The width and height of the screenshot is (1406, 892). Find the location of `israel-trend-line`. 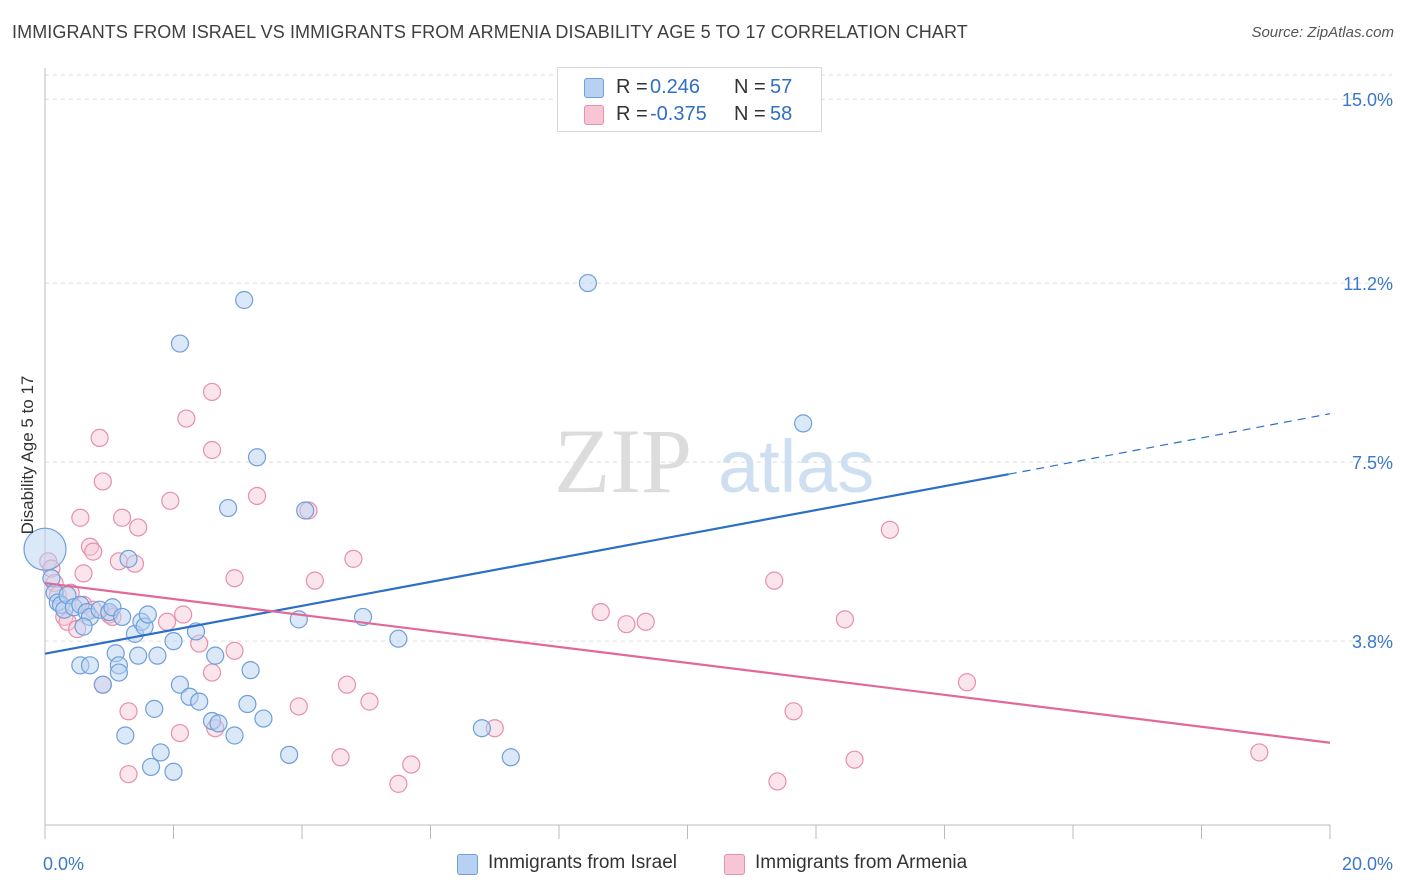

israel-trend-line is located at coordinates (526, 564).